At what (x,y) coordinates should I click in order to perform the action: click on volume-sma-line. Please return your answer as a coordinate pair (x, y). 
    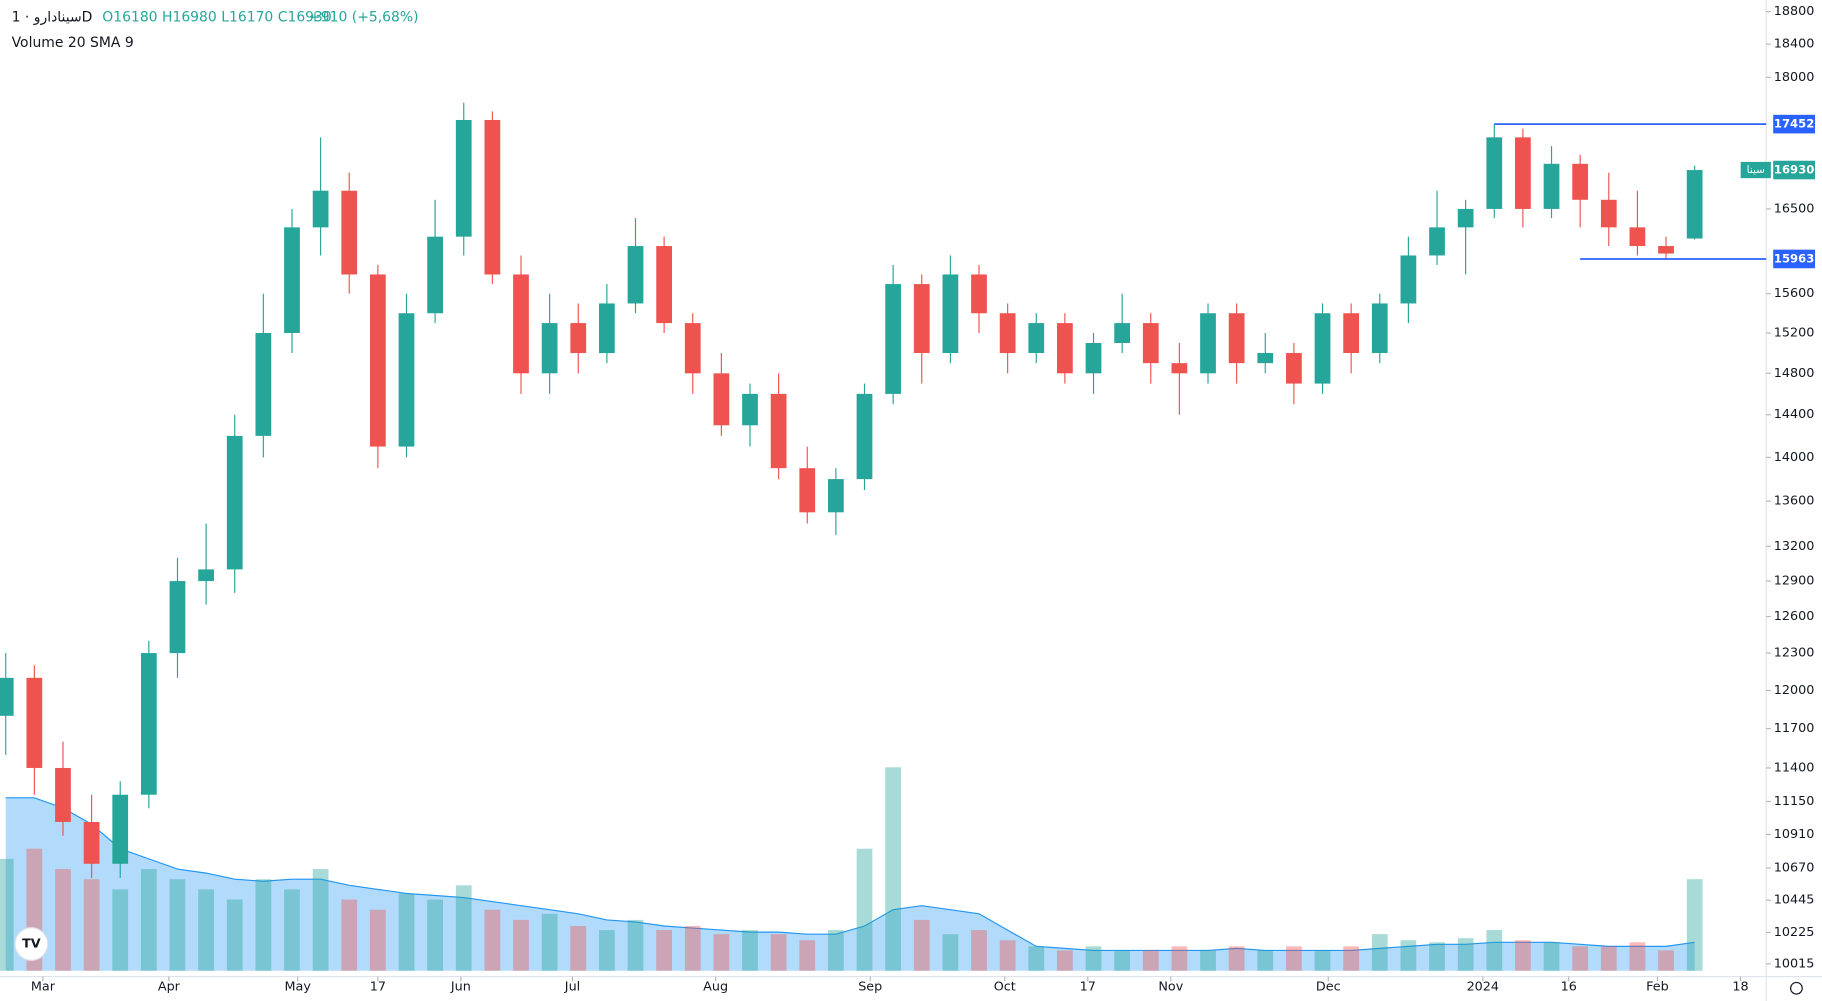
    Looking at the image, I should click on (850, 874).